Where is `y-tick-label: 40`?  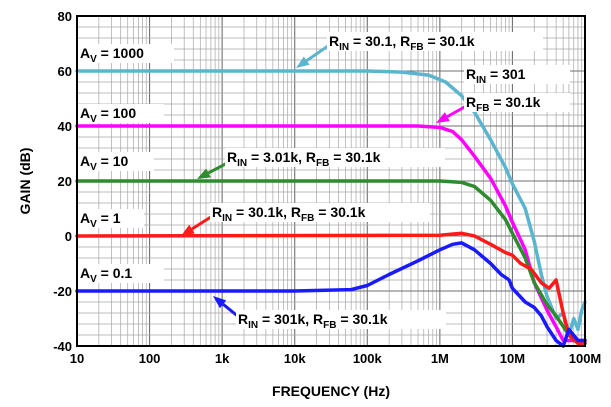
y-tick-label: 40 is located at coordinates (65, 126).